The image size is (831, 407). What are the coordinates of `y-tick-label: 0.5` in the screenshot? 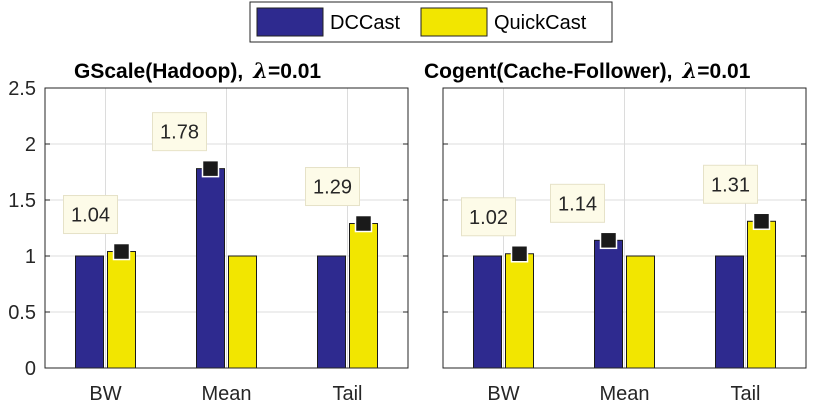 It's located at (22, 313).